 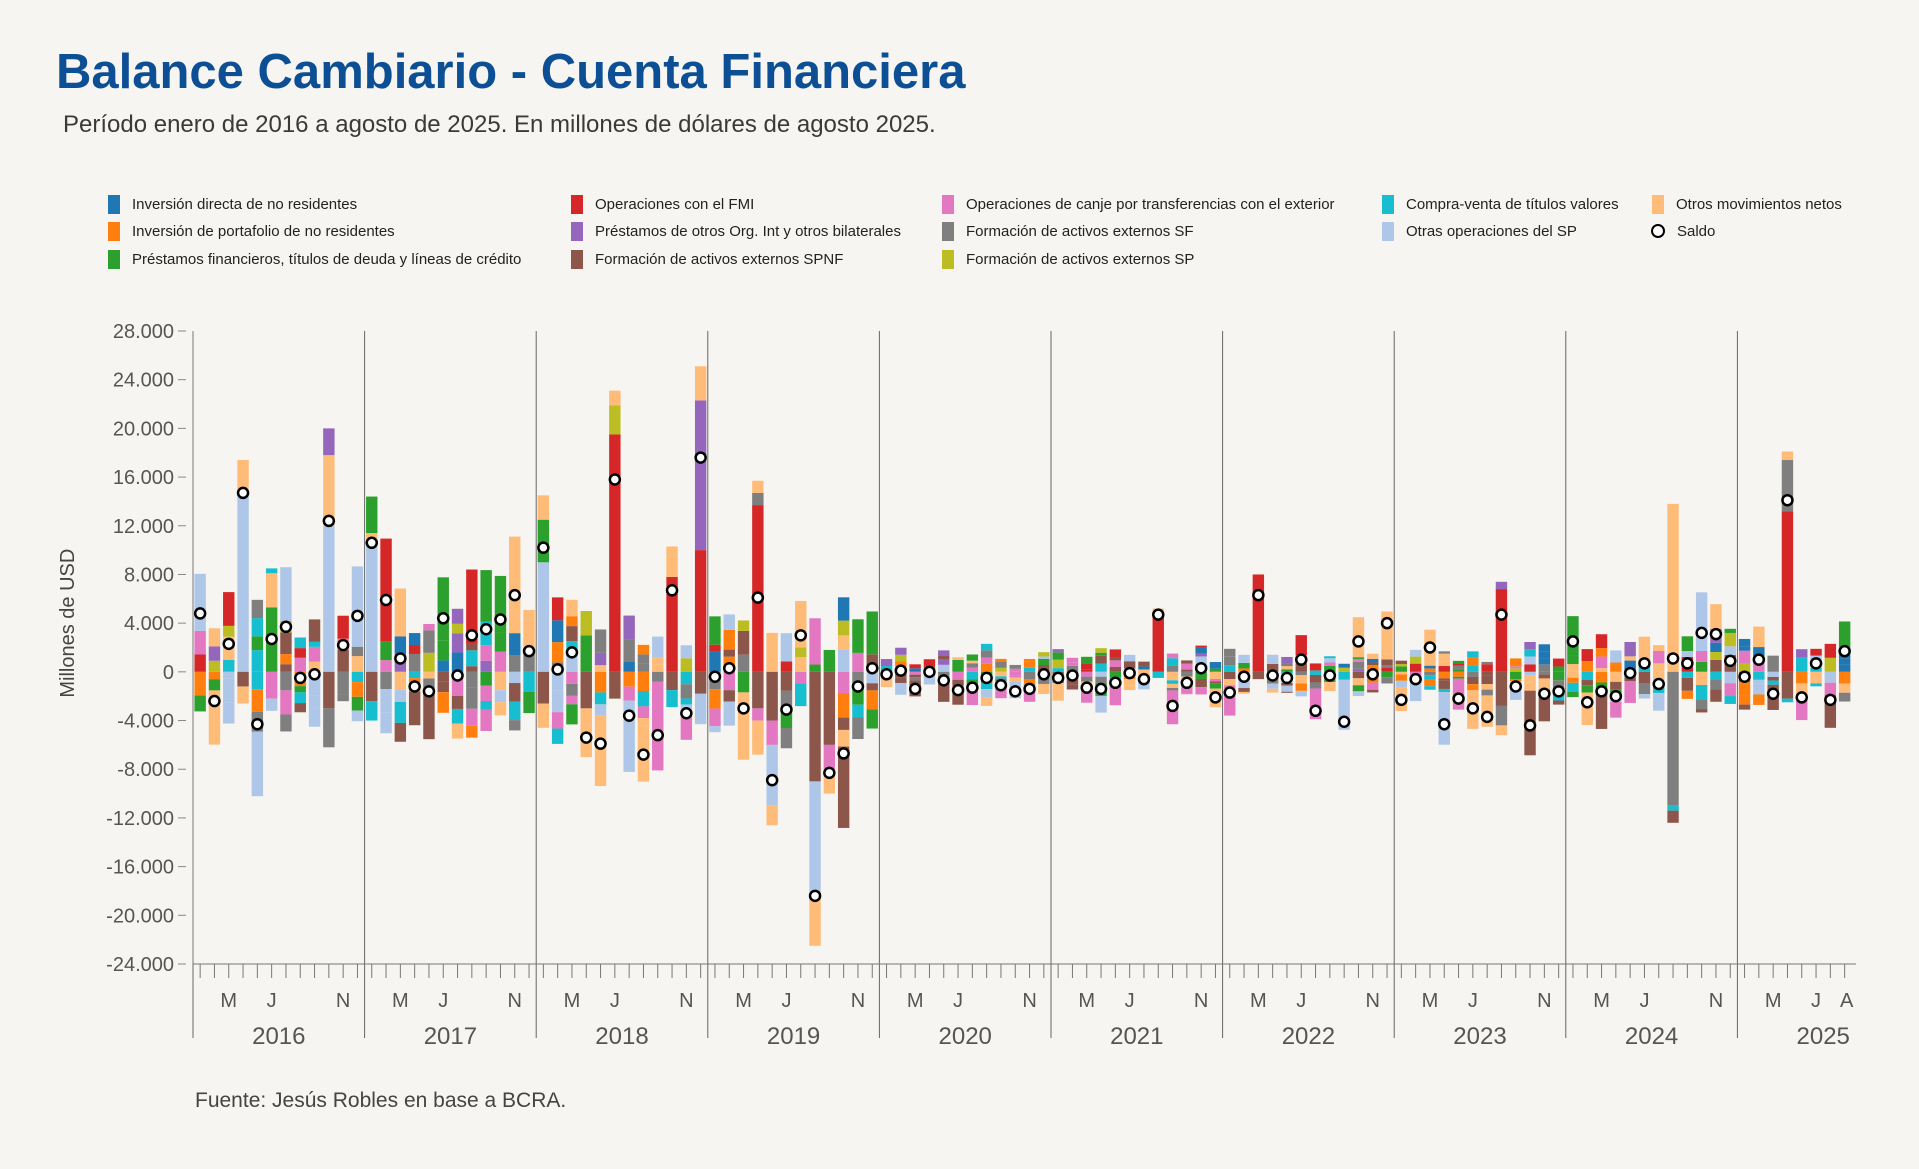 I want to click on x-month-label: J, so click(x=1473, y=1001).